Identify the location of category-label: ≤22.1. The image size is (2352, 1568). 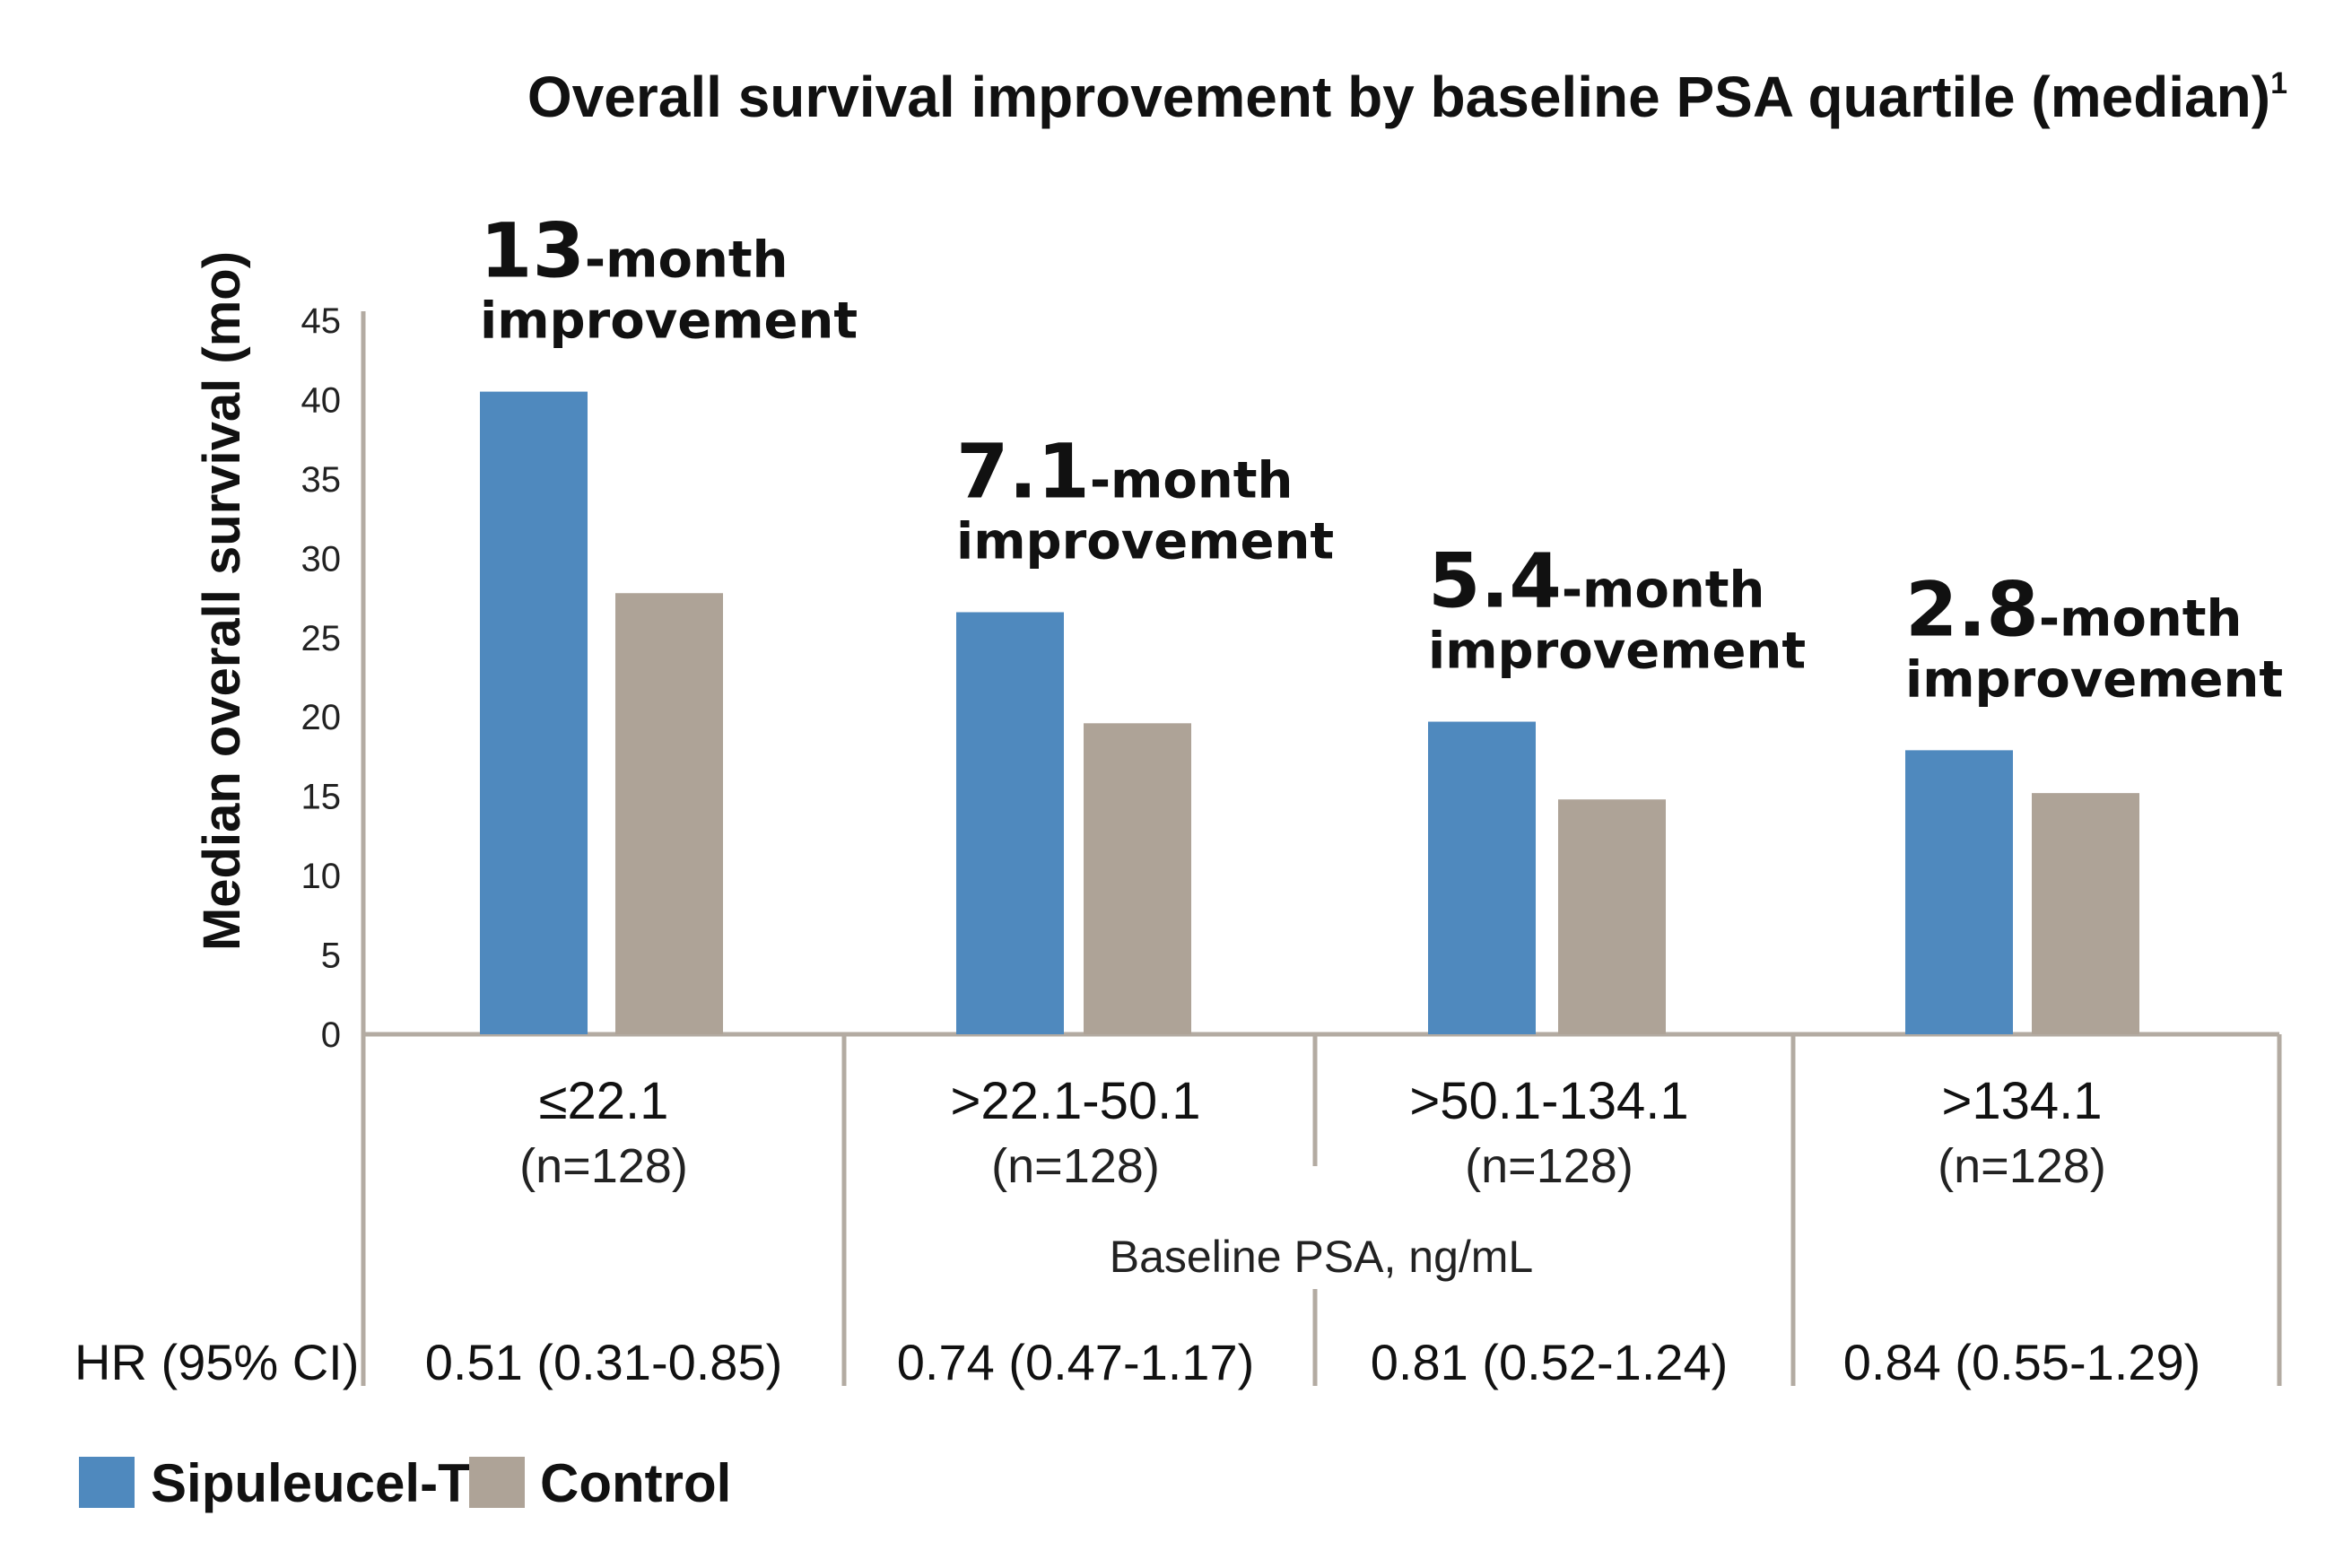
(604, 1101).